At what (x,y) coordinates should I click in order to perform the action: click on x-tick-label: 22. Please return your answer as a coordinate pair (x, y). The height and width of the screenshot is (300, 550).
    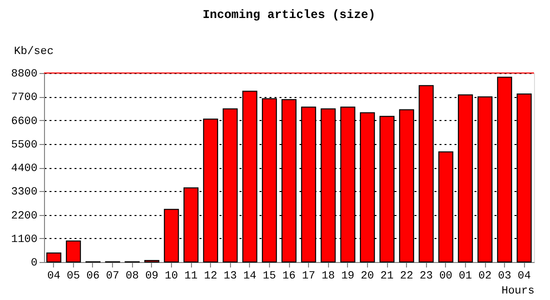
    Looking at the image, I should click on (407, 276).